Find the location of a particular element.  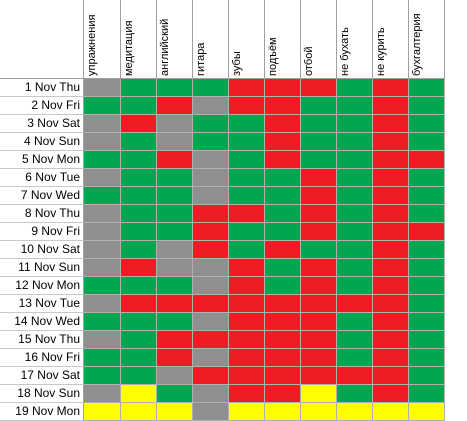

row-date-label: 7 Nov Wed is located at coordinates (42, 196).